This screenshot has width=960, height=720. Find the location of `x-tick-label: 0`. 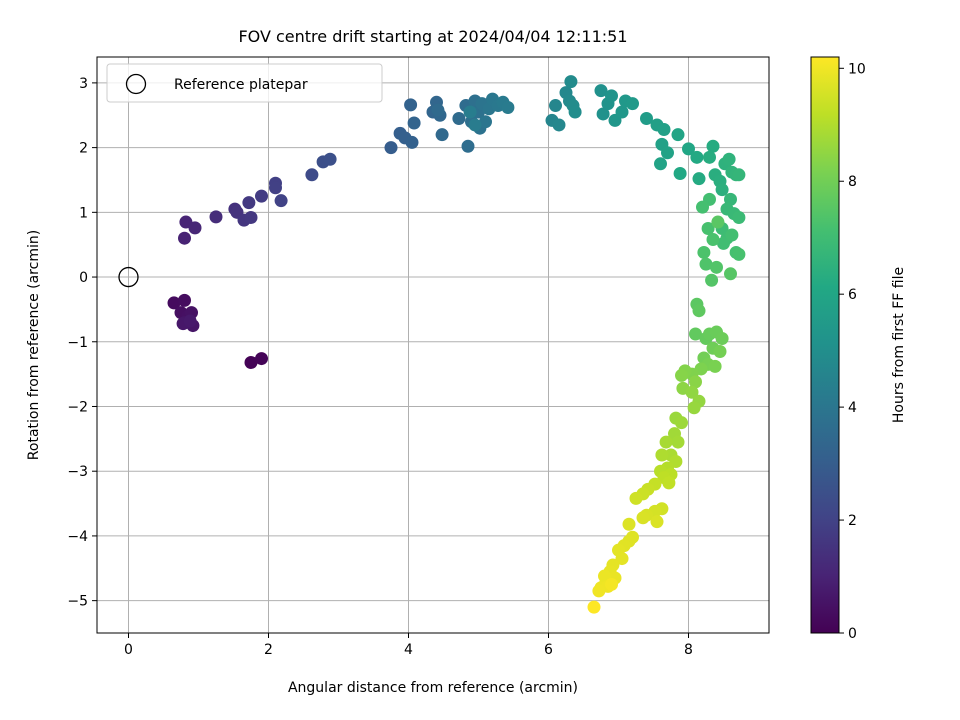

x-tick-label: 0 is located at coordinates (128, 650).